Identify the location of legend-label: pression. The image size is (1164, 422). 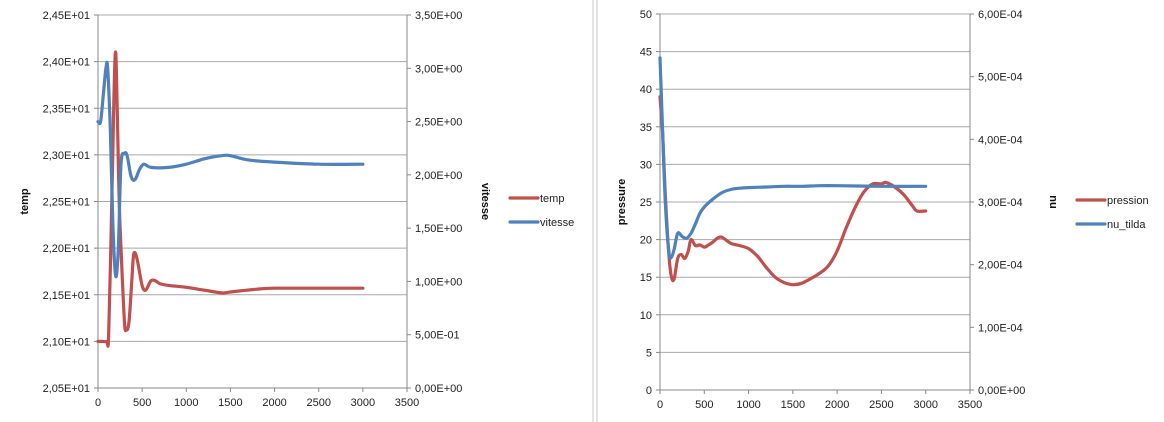
(1128, 201).